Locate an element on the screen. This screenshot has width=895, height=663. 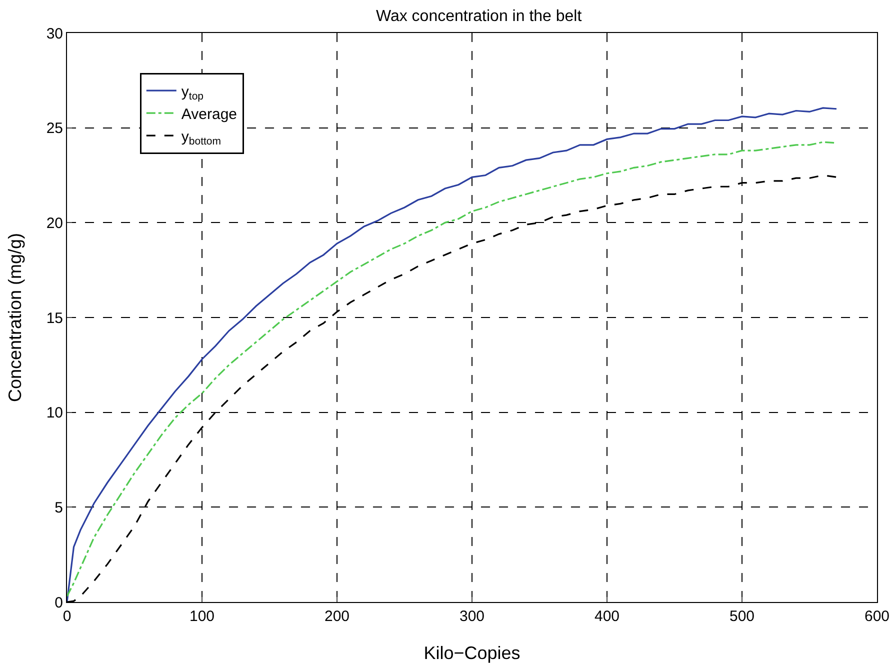
x-tick-label: 500 is located at coordinates (742, 616).